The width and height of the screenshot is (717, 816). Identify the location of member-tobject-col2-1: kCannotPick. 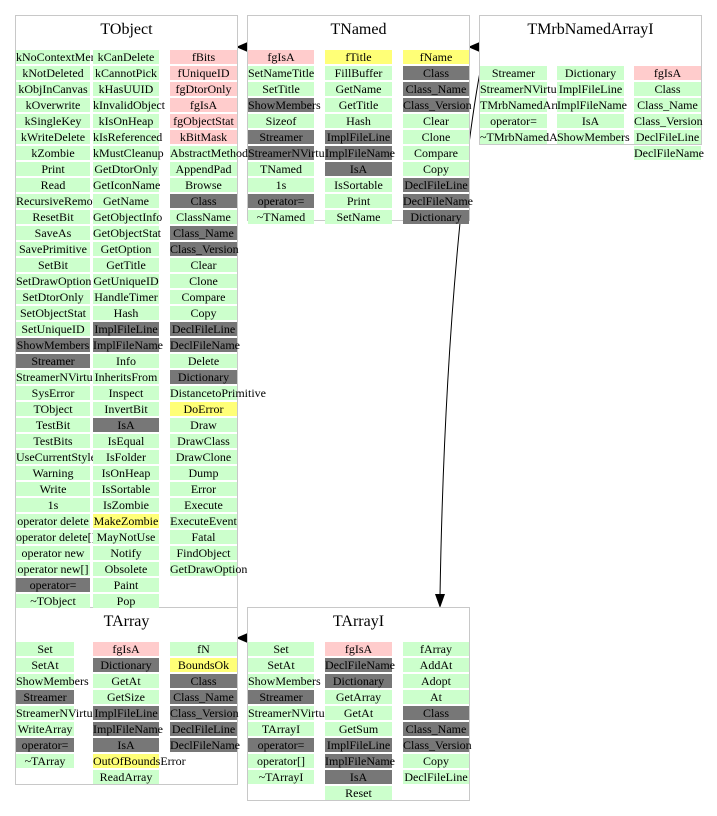
(126, 73).